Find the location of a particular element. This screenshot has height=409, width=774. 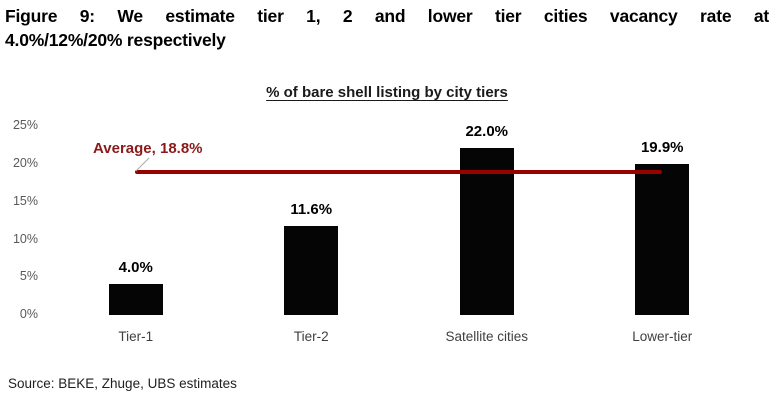

average-line-label: Average, 18.8% is located at coordinates (148, 148).